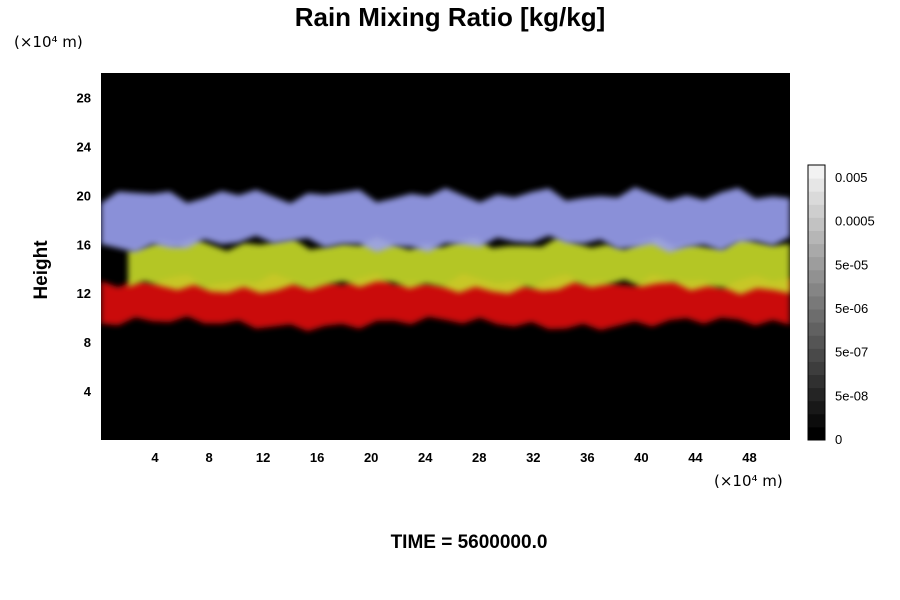 The image size is (900, 600). What do you see at coordinates (851, 352) in the screenshot?
I see `colorbar-label: 5e-07` at bounding box center [851, 352].